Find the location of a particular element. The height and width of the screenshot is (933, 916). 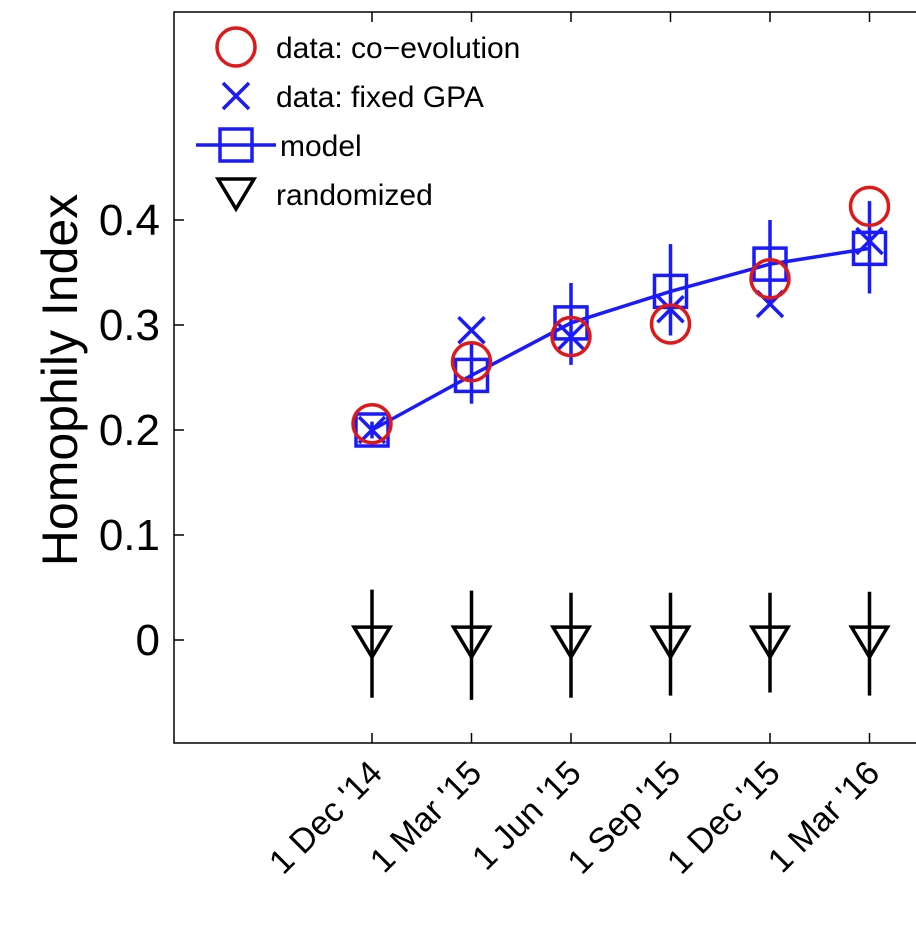

legend-label: model is located at coordinates (321, 146).